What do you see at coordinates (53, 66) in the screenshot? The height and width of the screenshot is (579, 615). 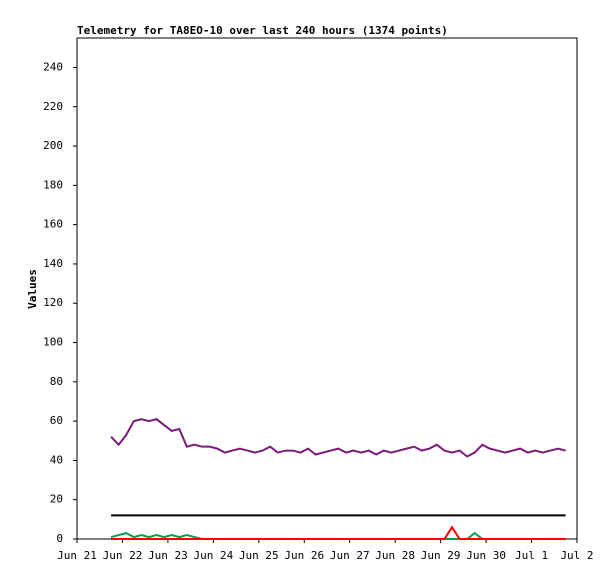 I see `y-tick-label: 240` at bounding box center [53, 66].